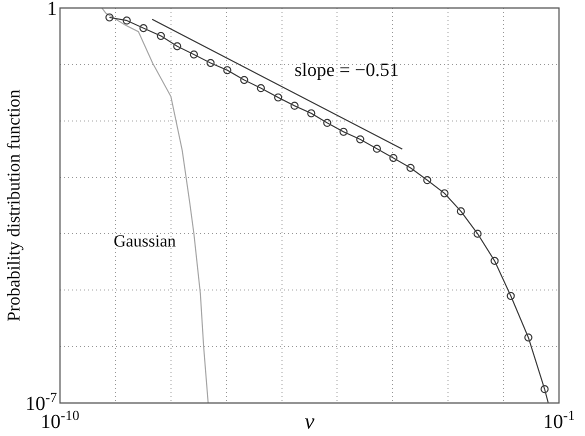  I want to click on series-label: Gaussian, so click(145, 241).